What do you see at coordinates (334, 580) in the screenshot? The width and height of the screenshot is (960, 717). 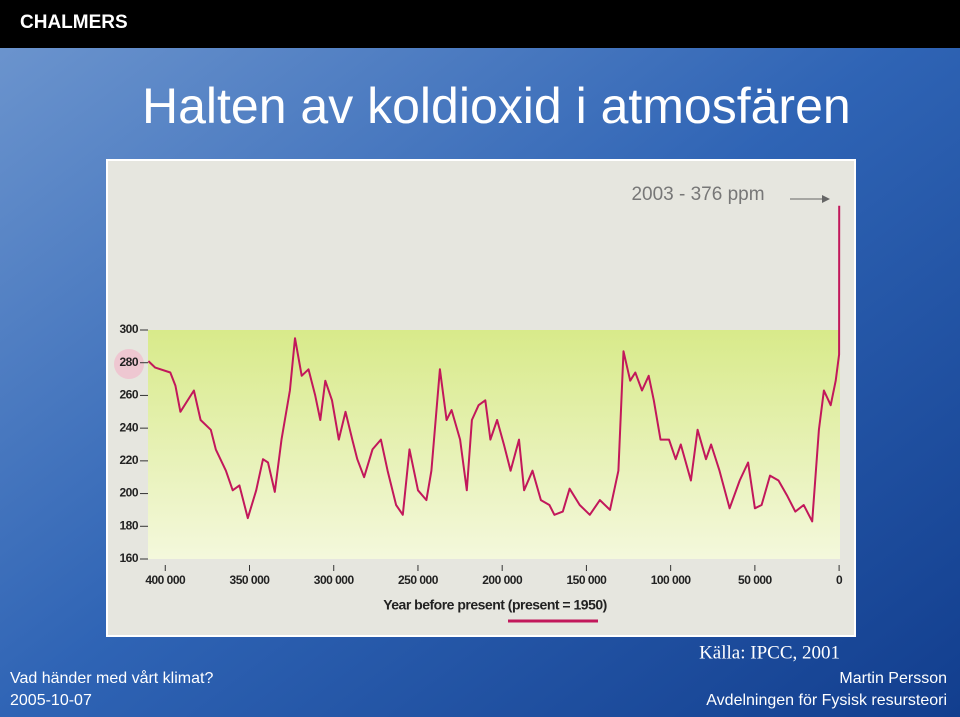 I see `x-tick-label: 300 000` at bounding box center [334, 580].